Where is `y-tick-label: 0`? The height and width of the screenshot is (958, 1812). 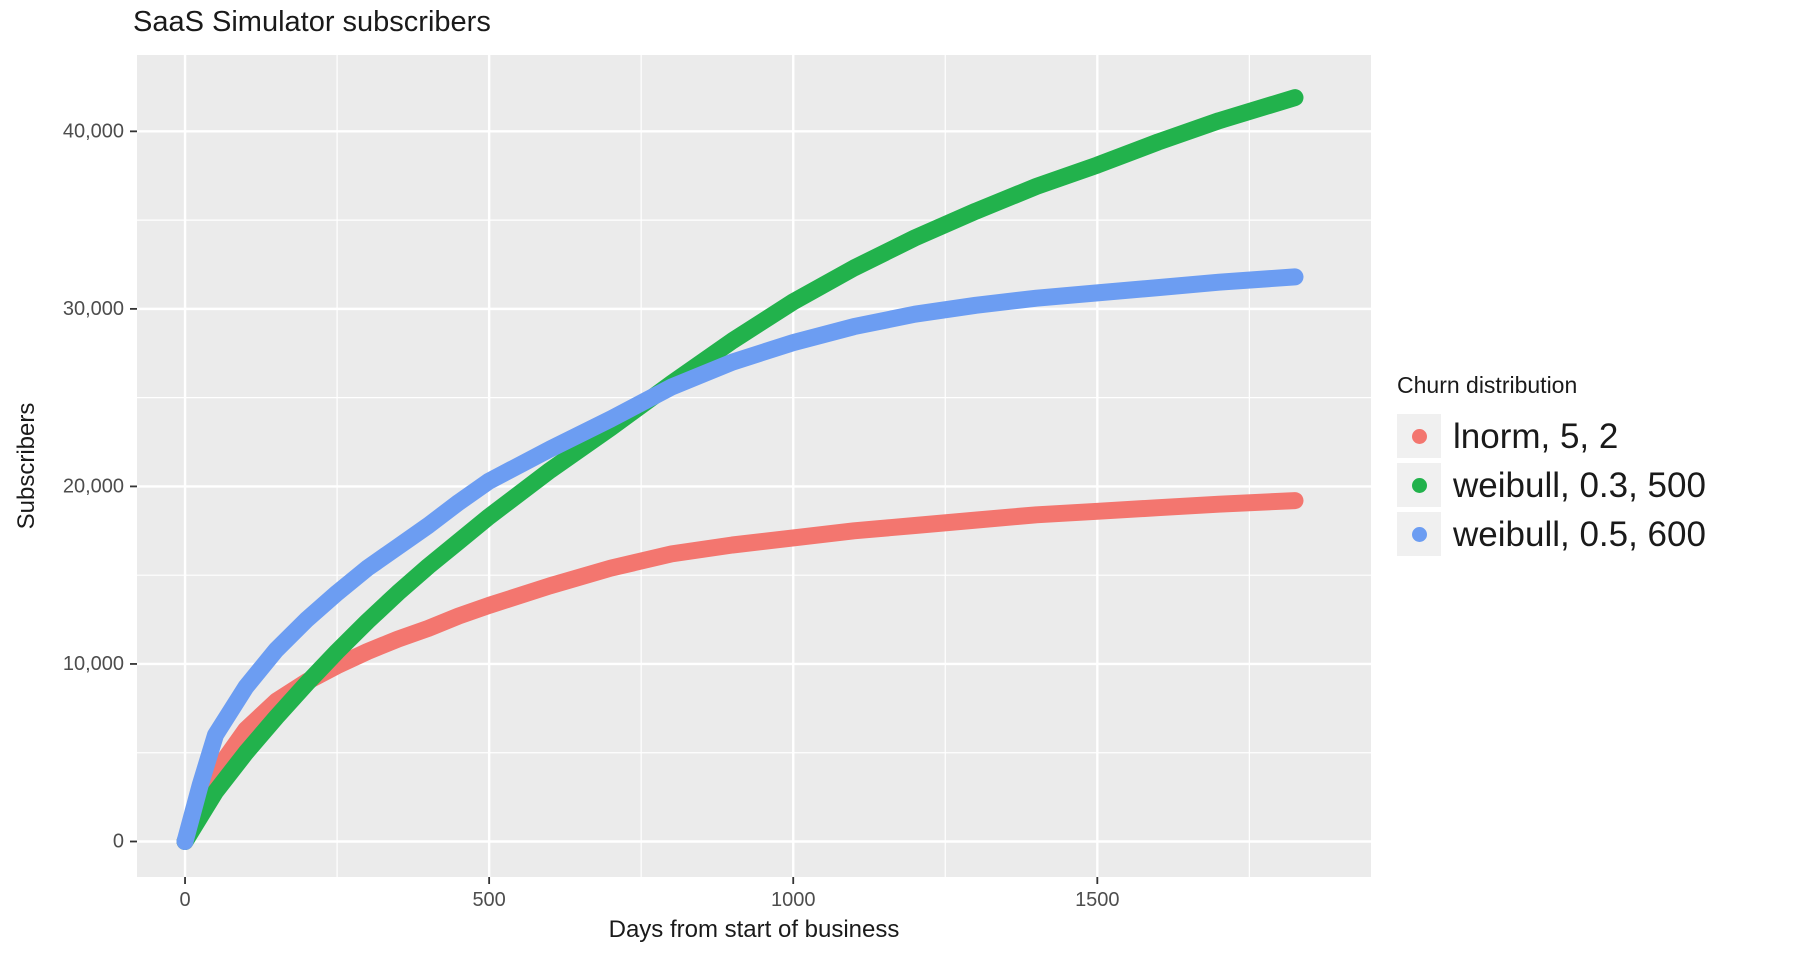
y-tick-label: 0 is located at coordinates (118, 841).